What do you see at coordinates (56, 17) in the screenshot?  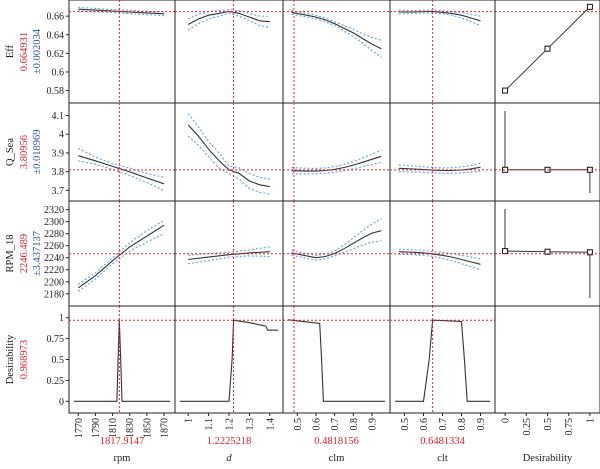 I see `y-tick-label: 0.66` at bounding box center [56, 17].